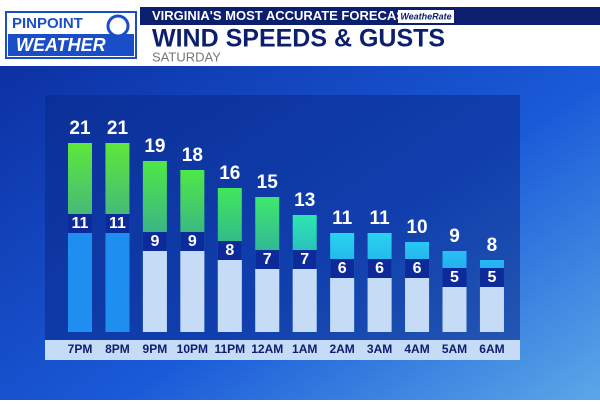 The image size is (600, 405). Describe the element at coordinates (304, 200) in the screenshot. I see `gust-label: 13` at that location.